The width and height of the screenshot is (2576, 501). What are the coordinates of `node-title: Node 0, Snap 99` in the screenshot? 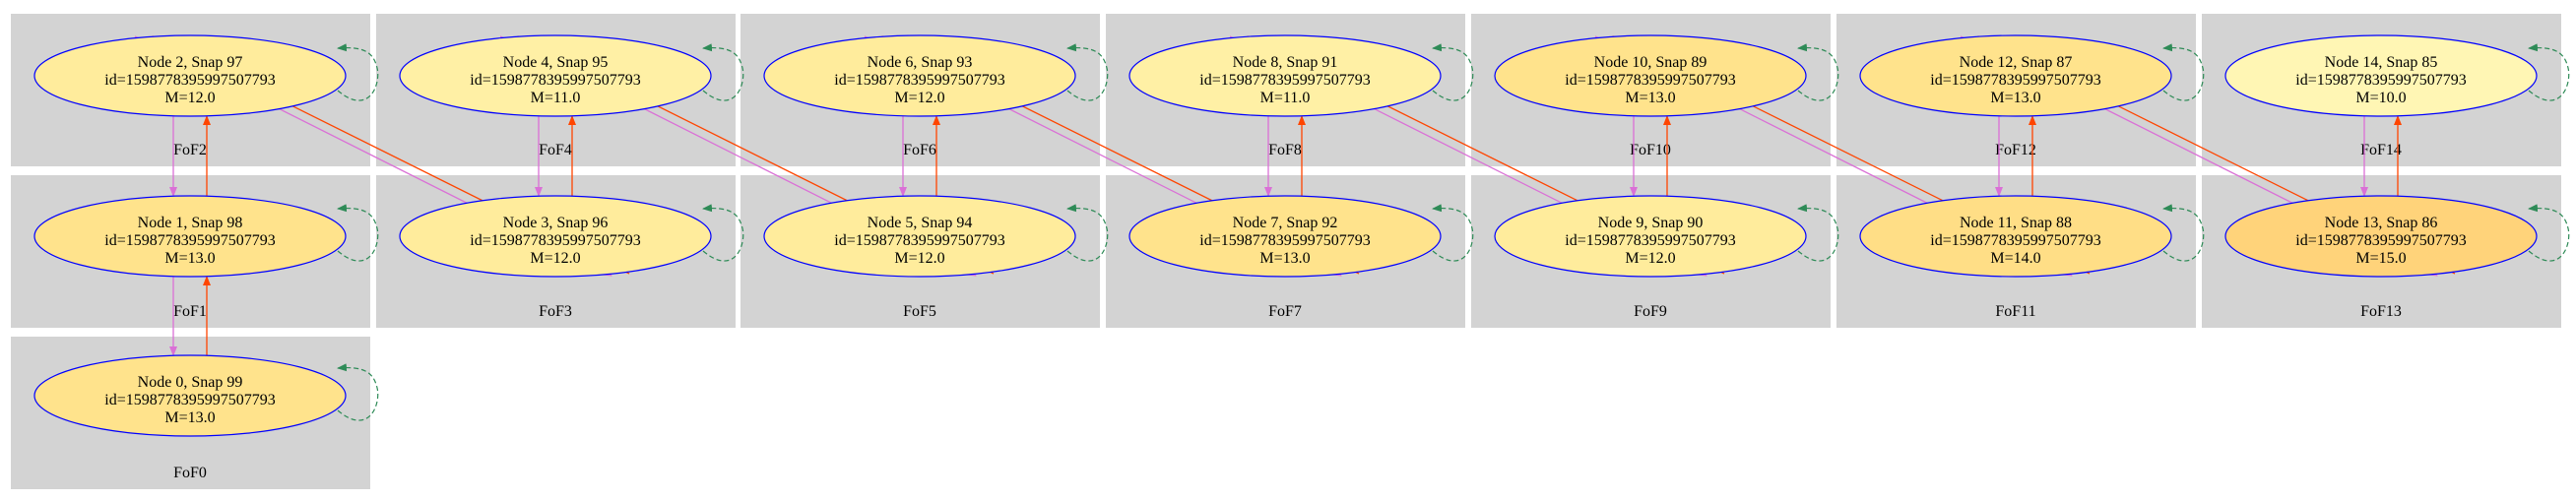 It's located at (190, 382).